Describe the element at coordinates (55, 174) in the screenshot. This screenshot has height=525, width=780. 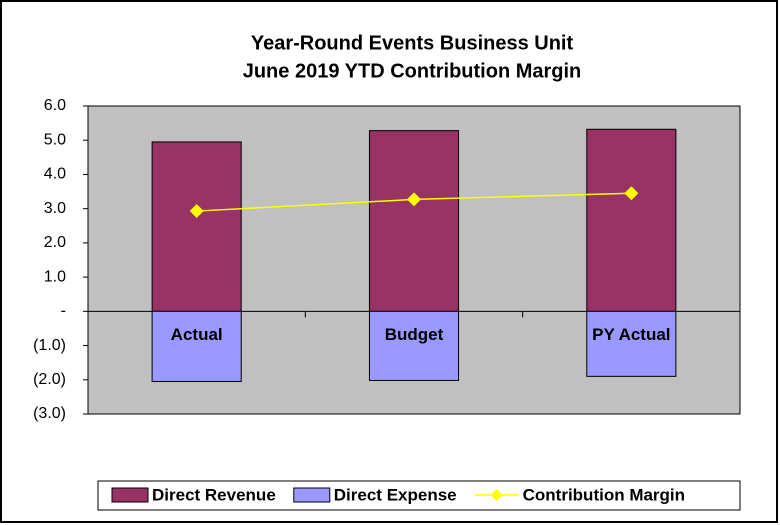
I see `y-tick-label: 4.0` at that location.